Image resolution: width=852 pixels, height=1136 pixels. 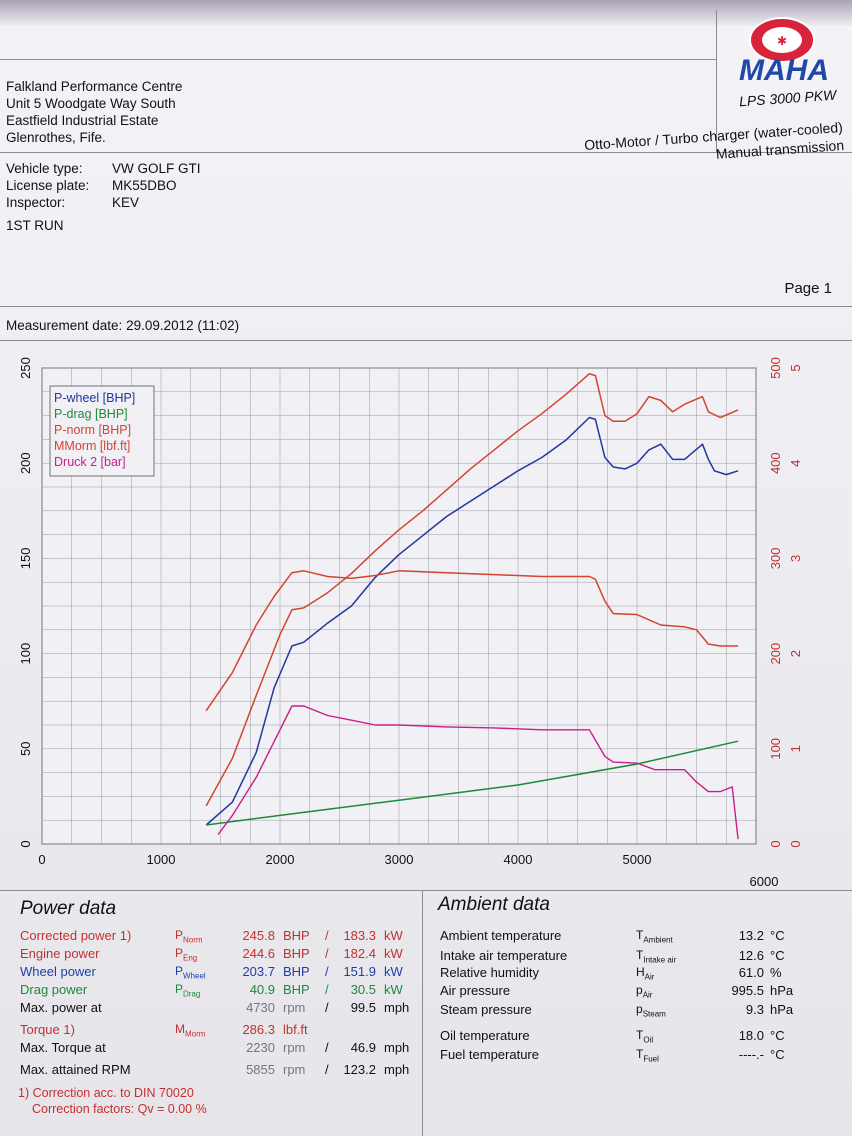 I want to click on legend-entry: MMorm [lbf.ft], so click(x=92, y=446).